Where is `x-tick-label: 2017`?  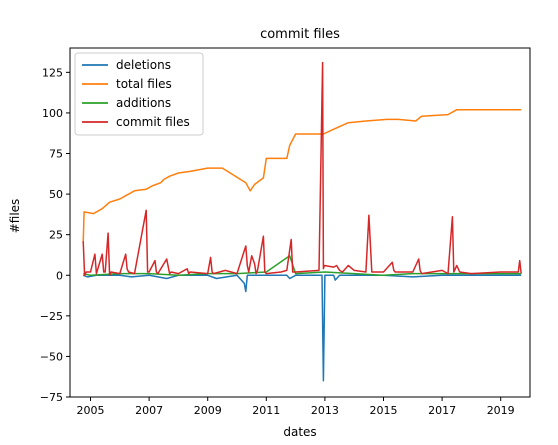 x-tick-label: 2017 is located at coordinates (442, 410).